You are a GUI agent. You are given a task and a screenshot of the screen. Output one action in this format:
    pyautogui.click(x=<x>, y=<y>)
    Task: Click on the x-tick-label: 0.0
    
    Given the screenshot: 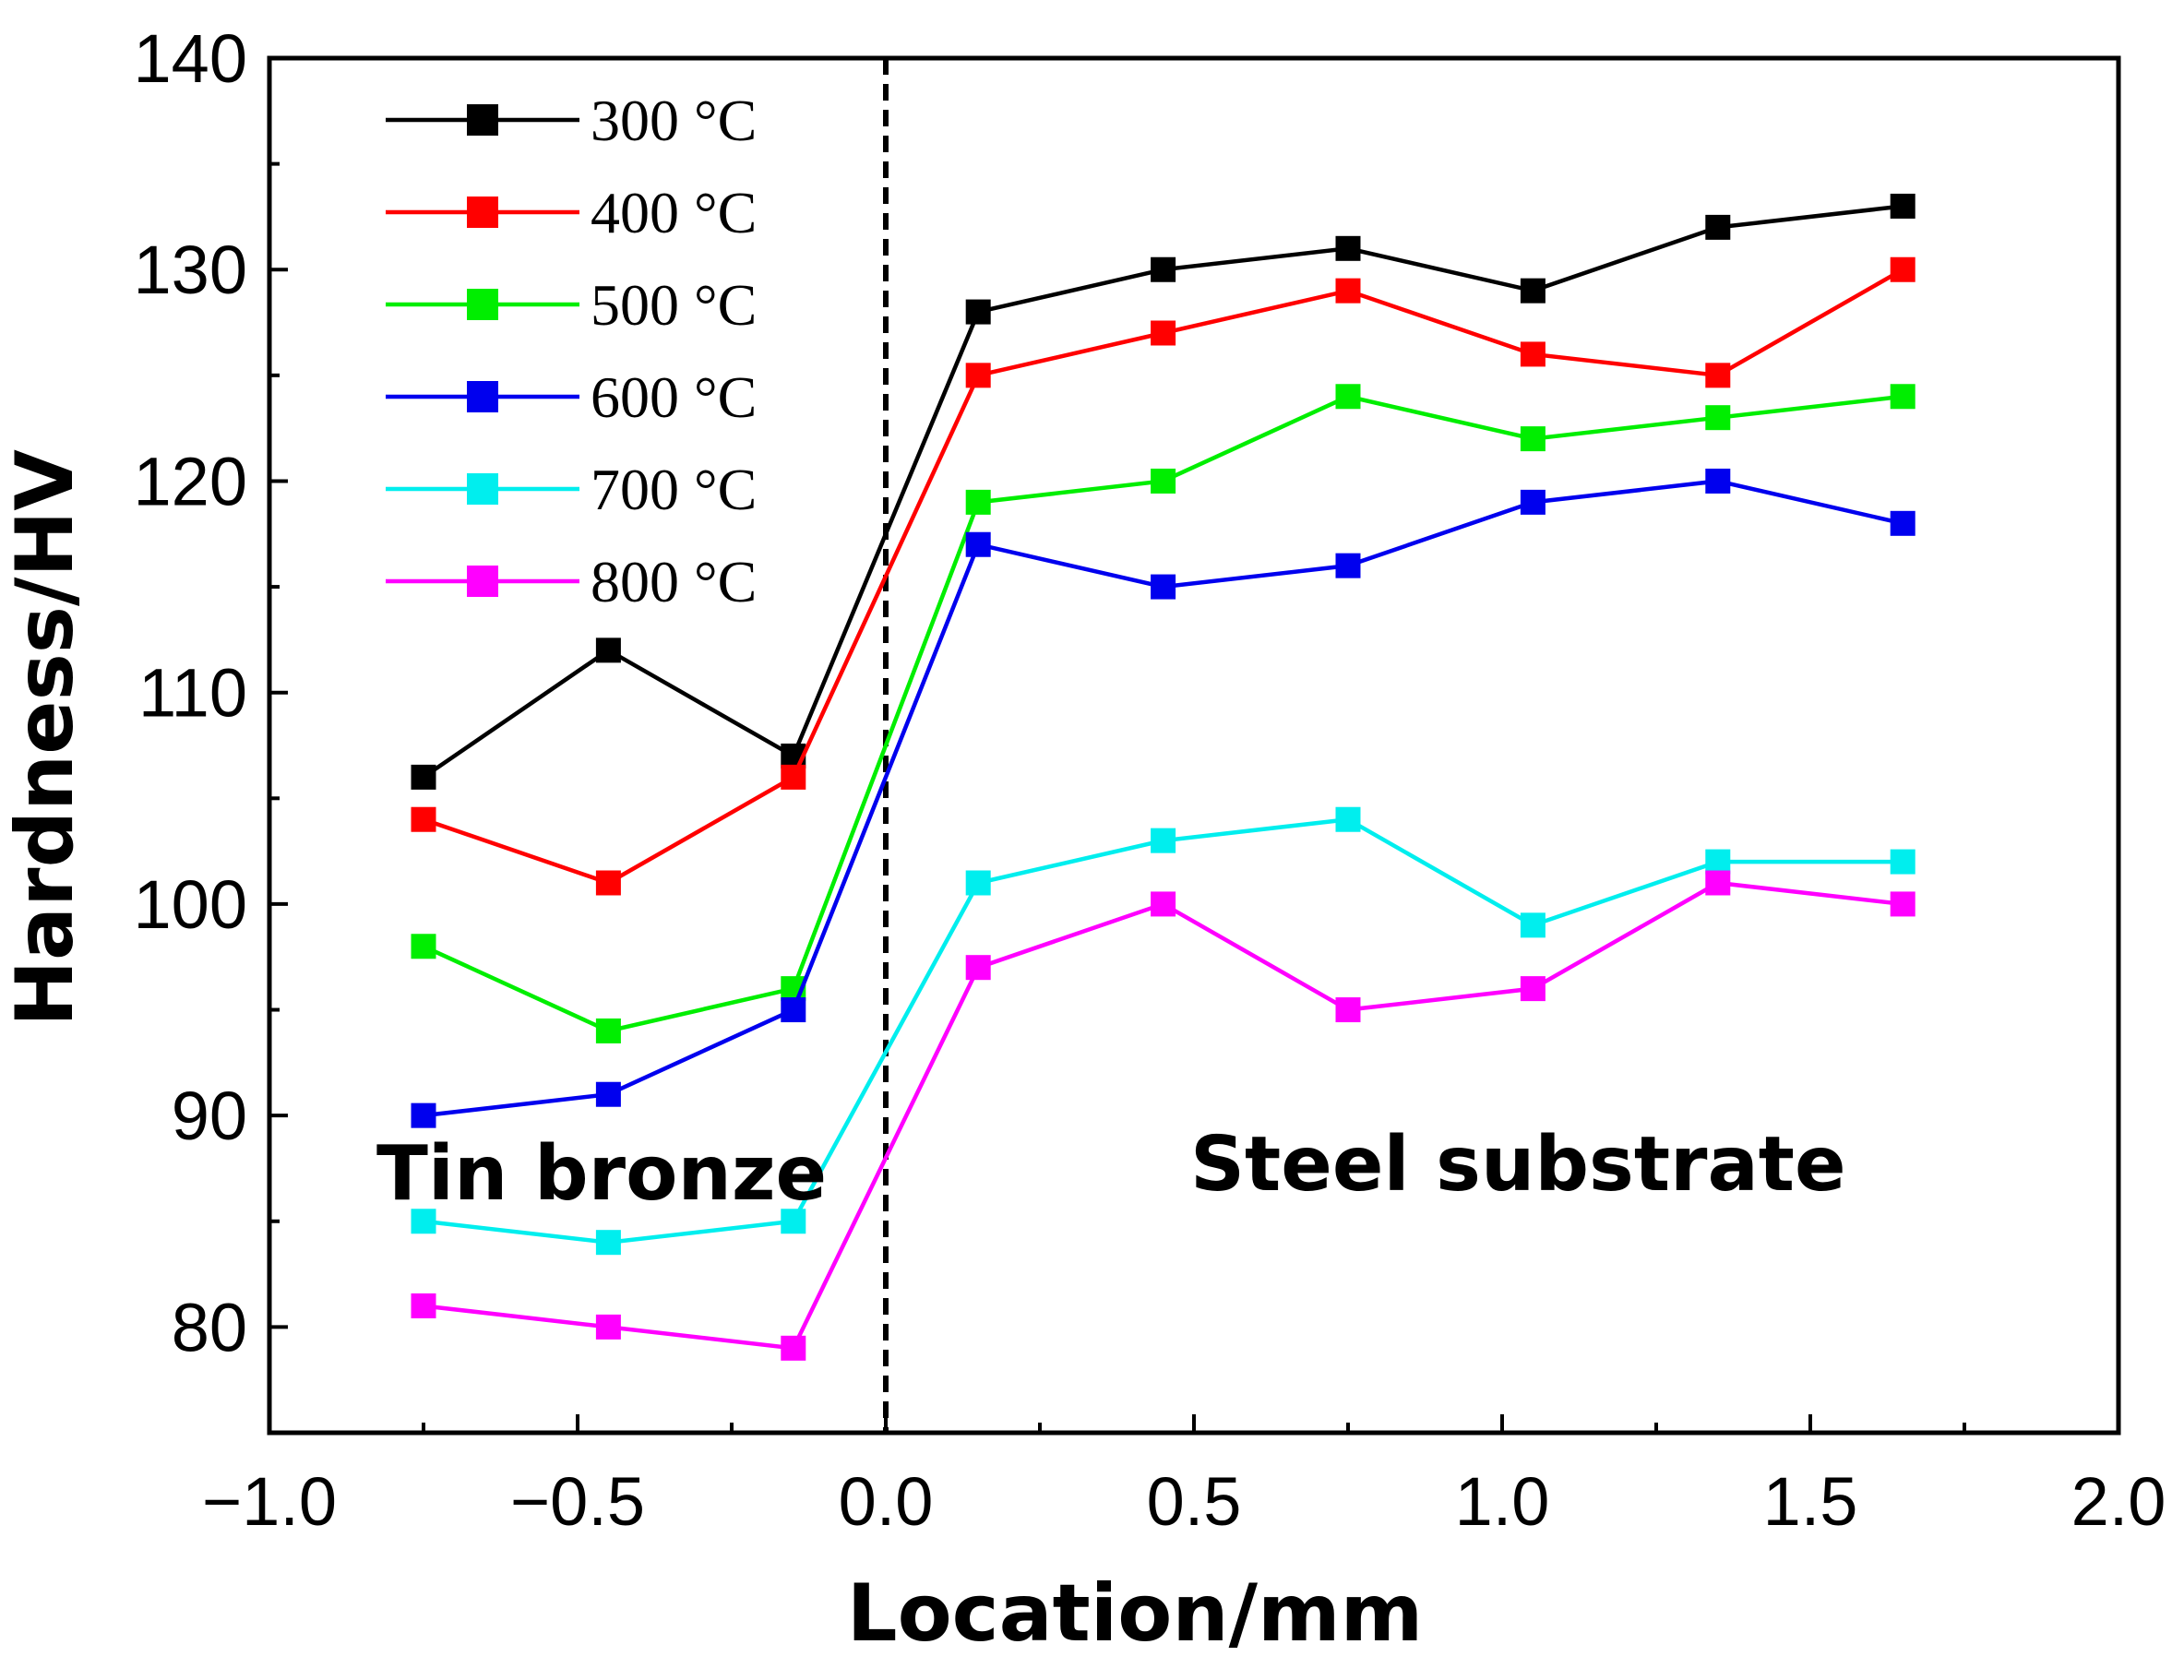 What is the action you would take?
    pyautogui.click(x=886, y=1501)
    